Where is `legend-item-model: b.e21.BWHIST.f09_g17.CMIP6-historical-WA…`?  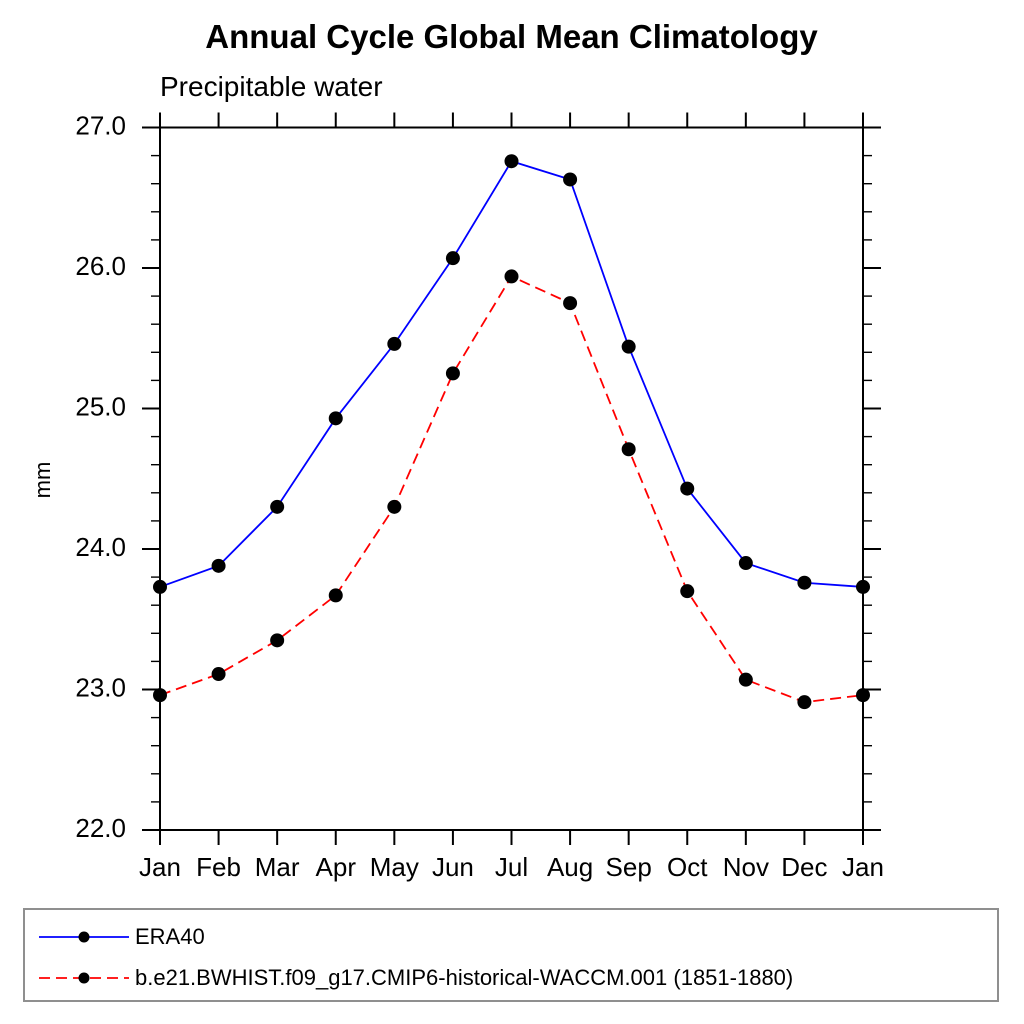 legend-item-model: b.e21.BWHIST.f09_g17.CMIP6-historical-WA… is located at coordinates (518, 977).